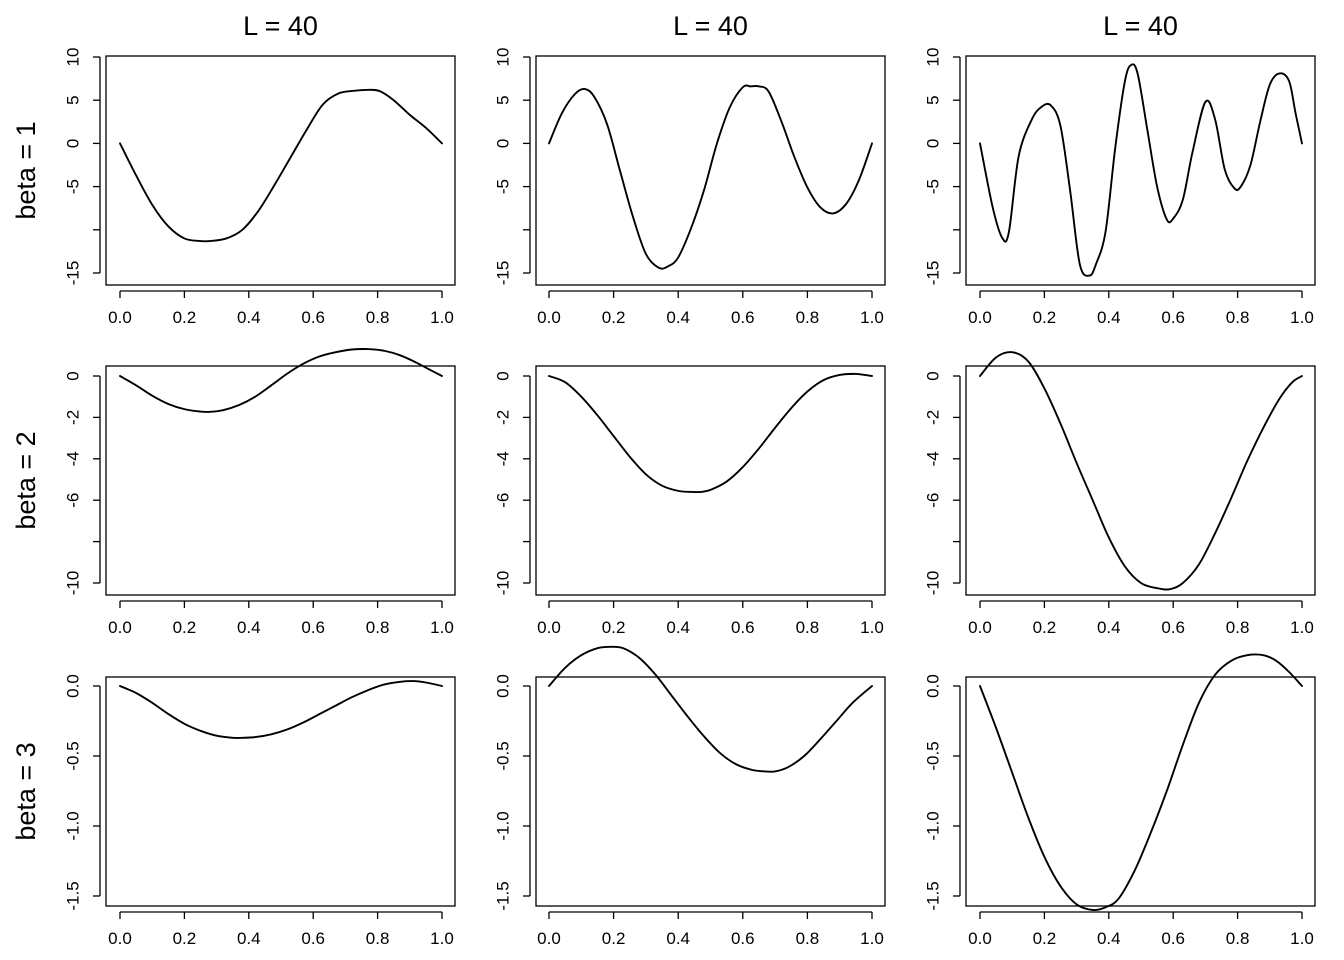 This screenshot has height=960, width=1344. I want to click on column-title-2: L = 40, so click(710, 26).